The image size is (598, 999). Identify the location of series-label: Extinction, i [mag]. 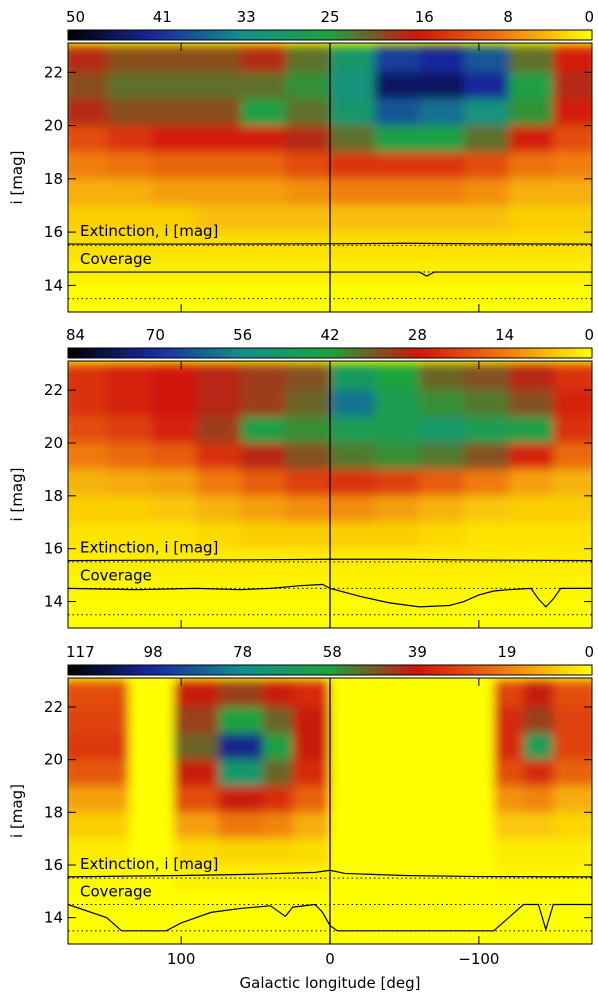
(149, 864).